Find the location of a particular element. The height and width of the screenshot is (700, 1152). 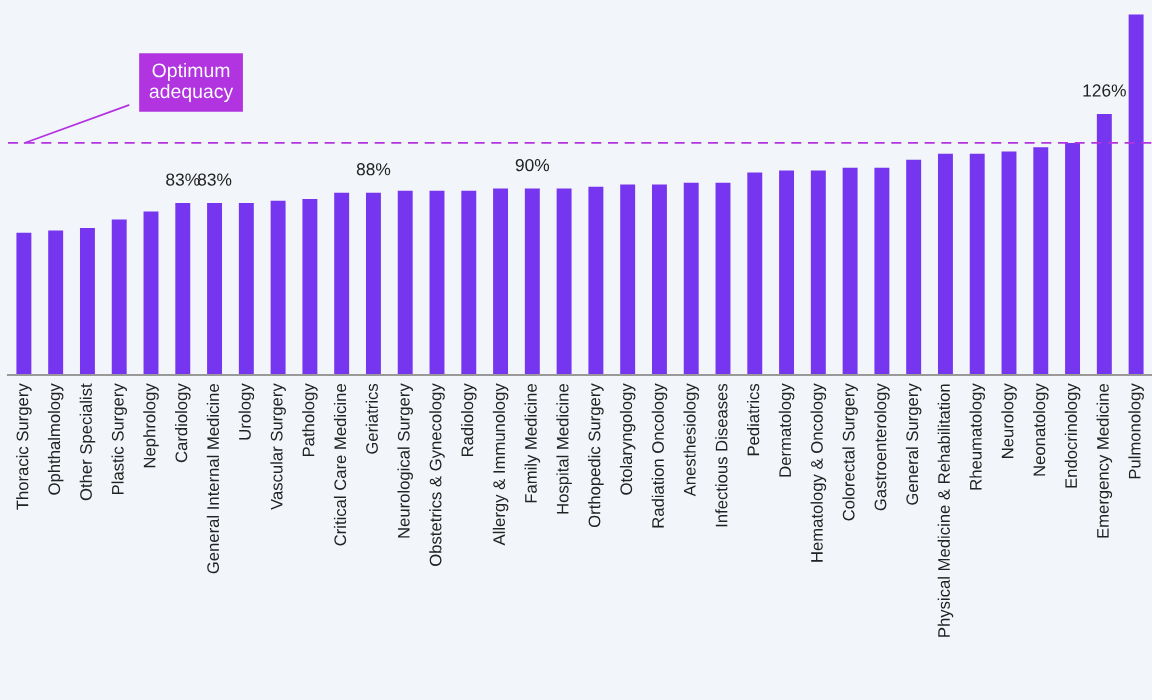

x-tick-label: General Surgery is located at coordinates (913, 444).